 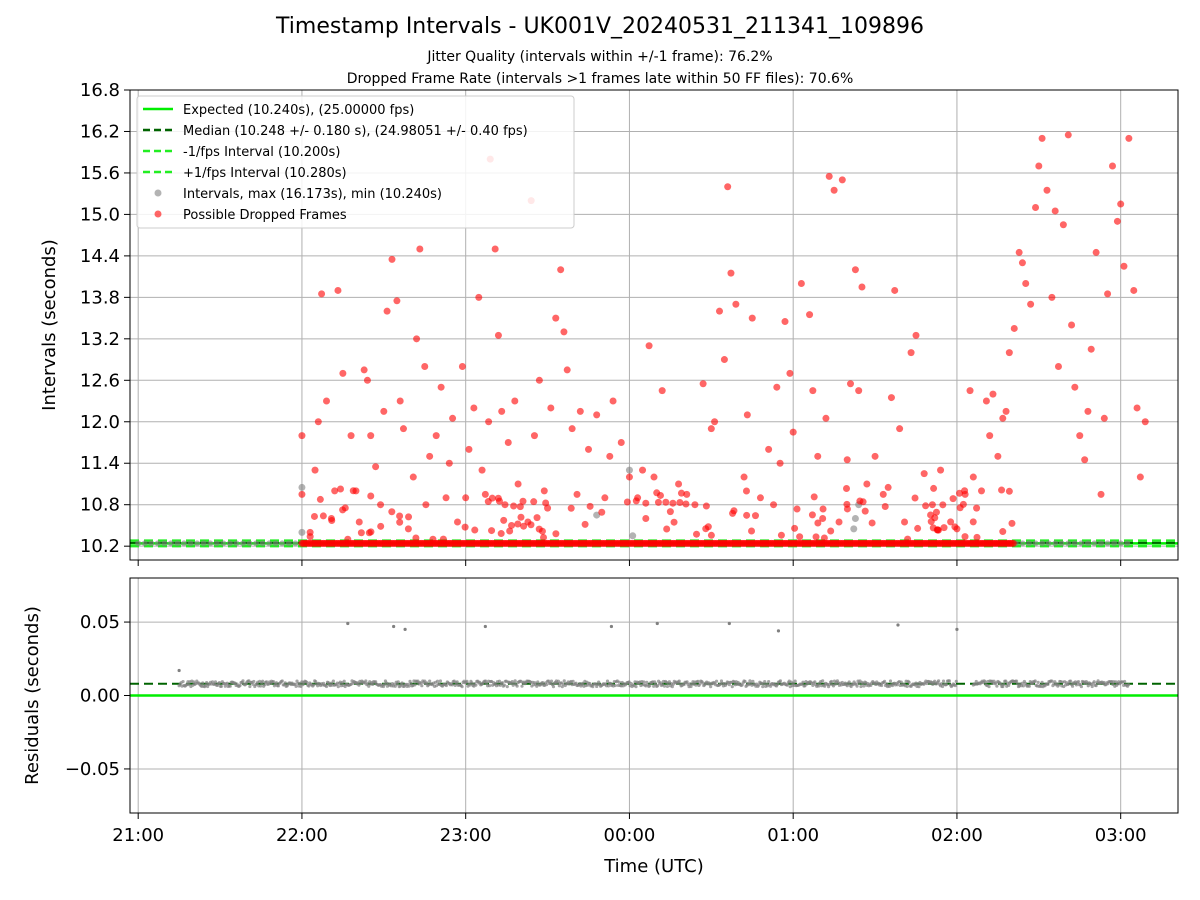 I want to click on bottom-y-tick-label: 0.00, so click(x=100, y=696).